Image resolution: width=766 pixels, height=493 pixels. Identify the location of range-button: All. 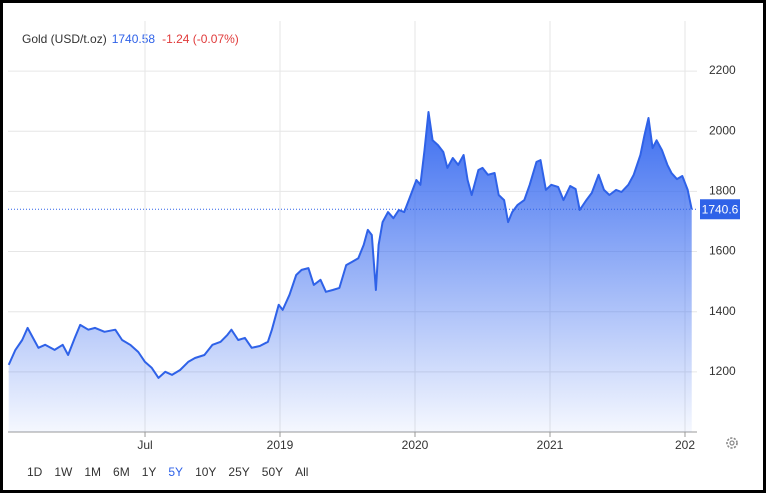
(302, 472).